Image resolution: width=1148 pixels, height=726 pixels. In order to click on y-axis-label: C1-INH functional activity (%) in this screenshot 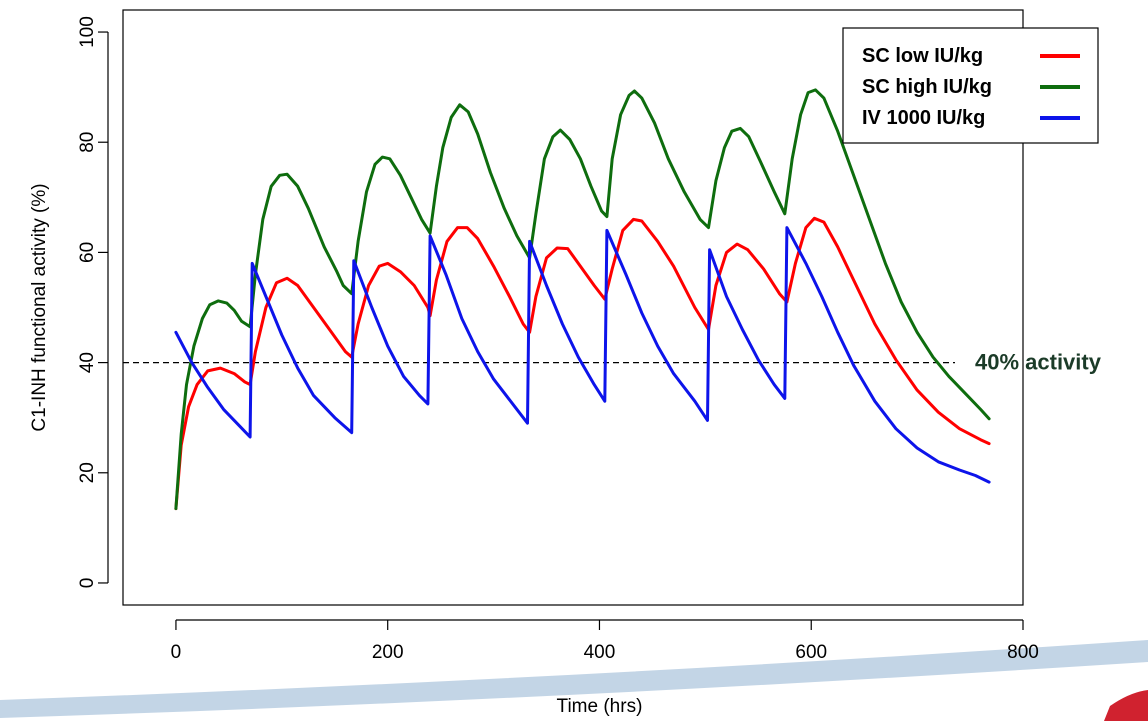, I will do `click(39, 307)`.